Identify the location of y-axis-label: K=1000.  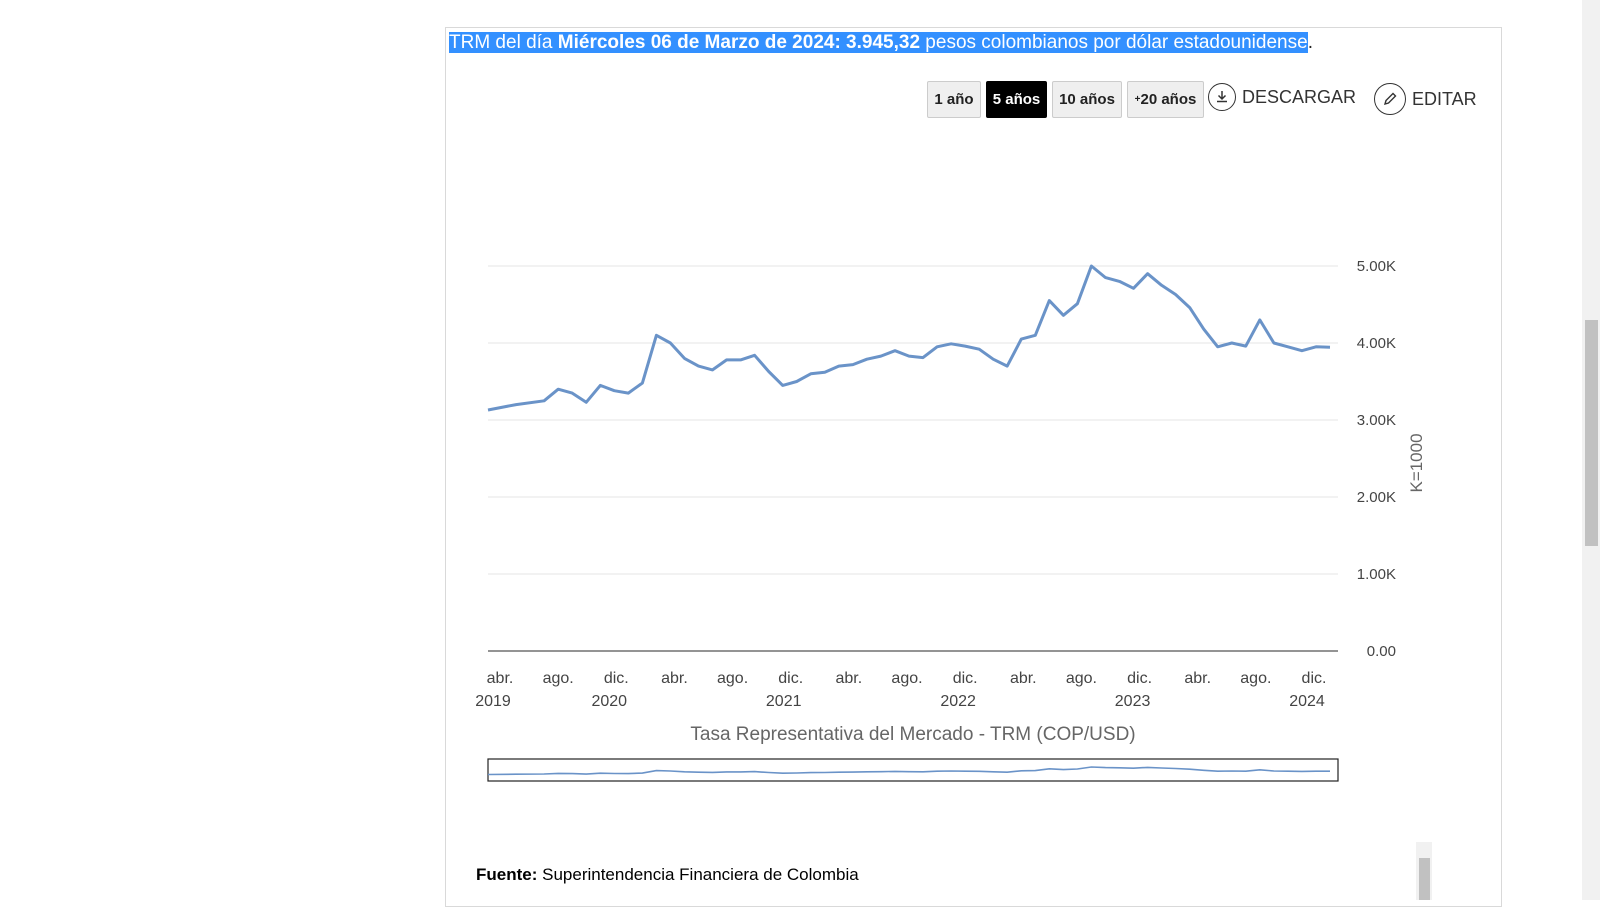
(1416, 462).